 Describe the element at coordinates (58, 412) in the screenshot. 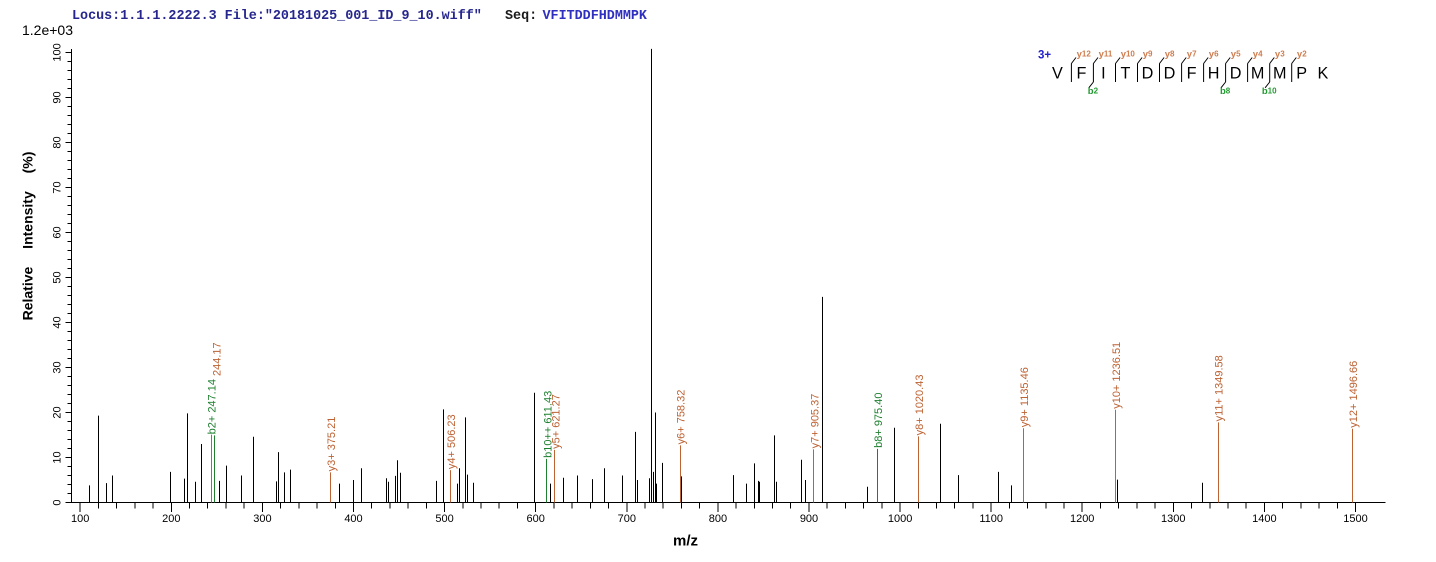

I see `svg-text: 20` at that location.